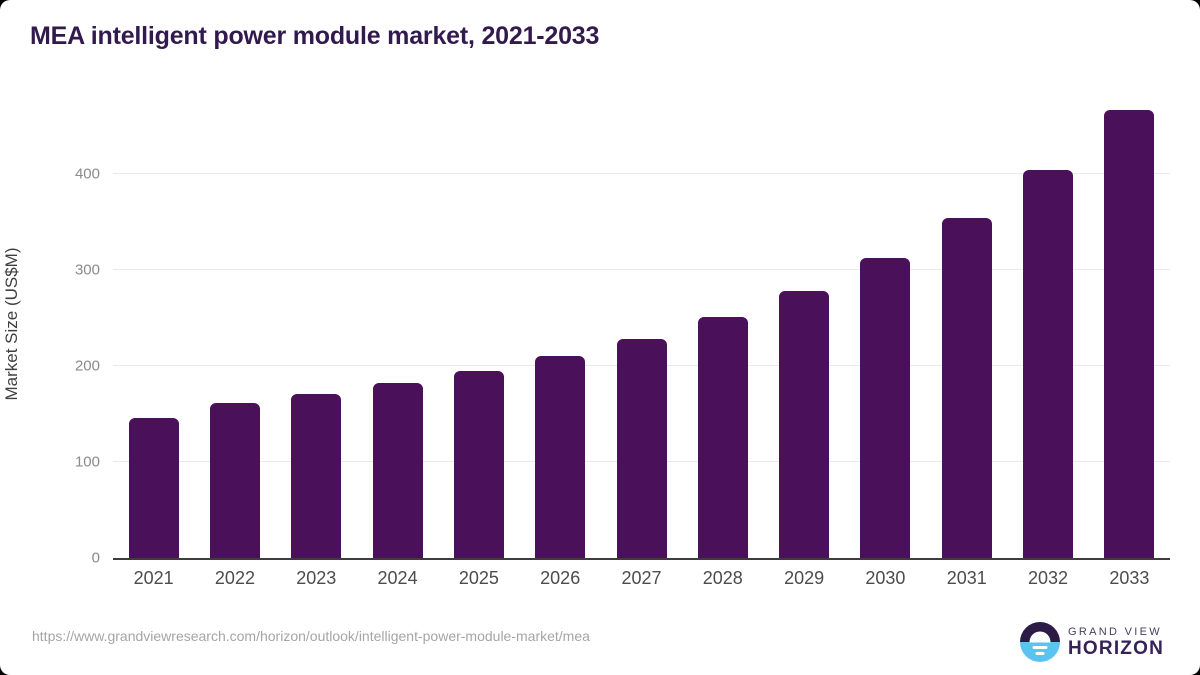 This screenshot has width=1200, height=675. I want to click on x-tick-label-2029: 2029, so click(804, 578).